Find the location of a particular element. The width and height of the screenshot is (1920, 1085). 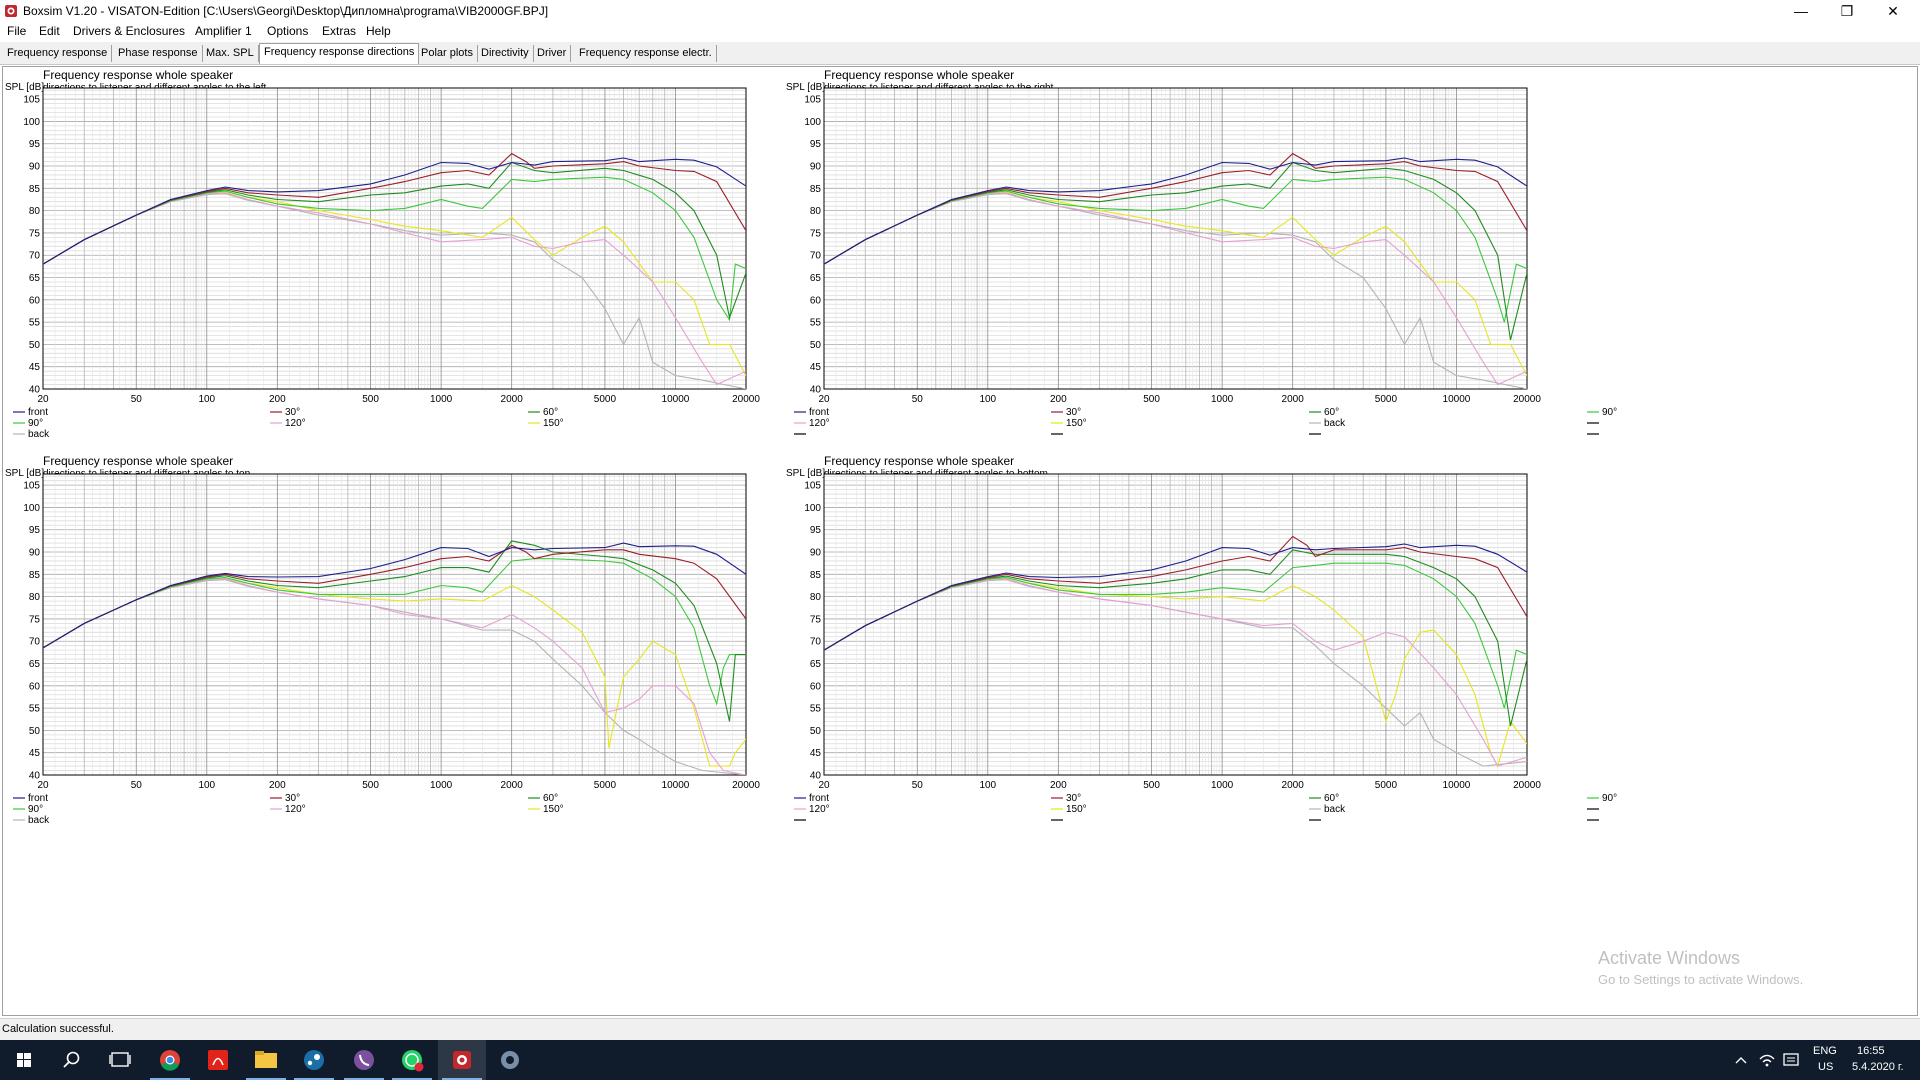

notification-icon is located at coordinates (1791, 1060).